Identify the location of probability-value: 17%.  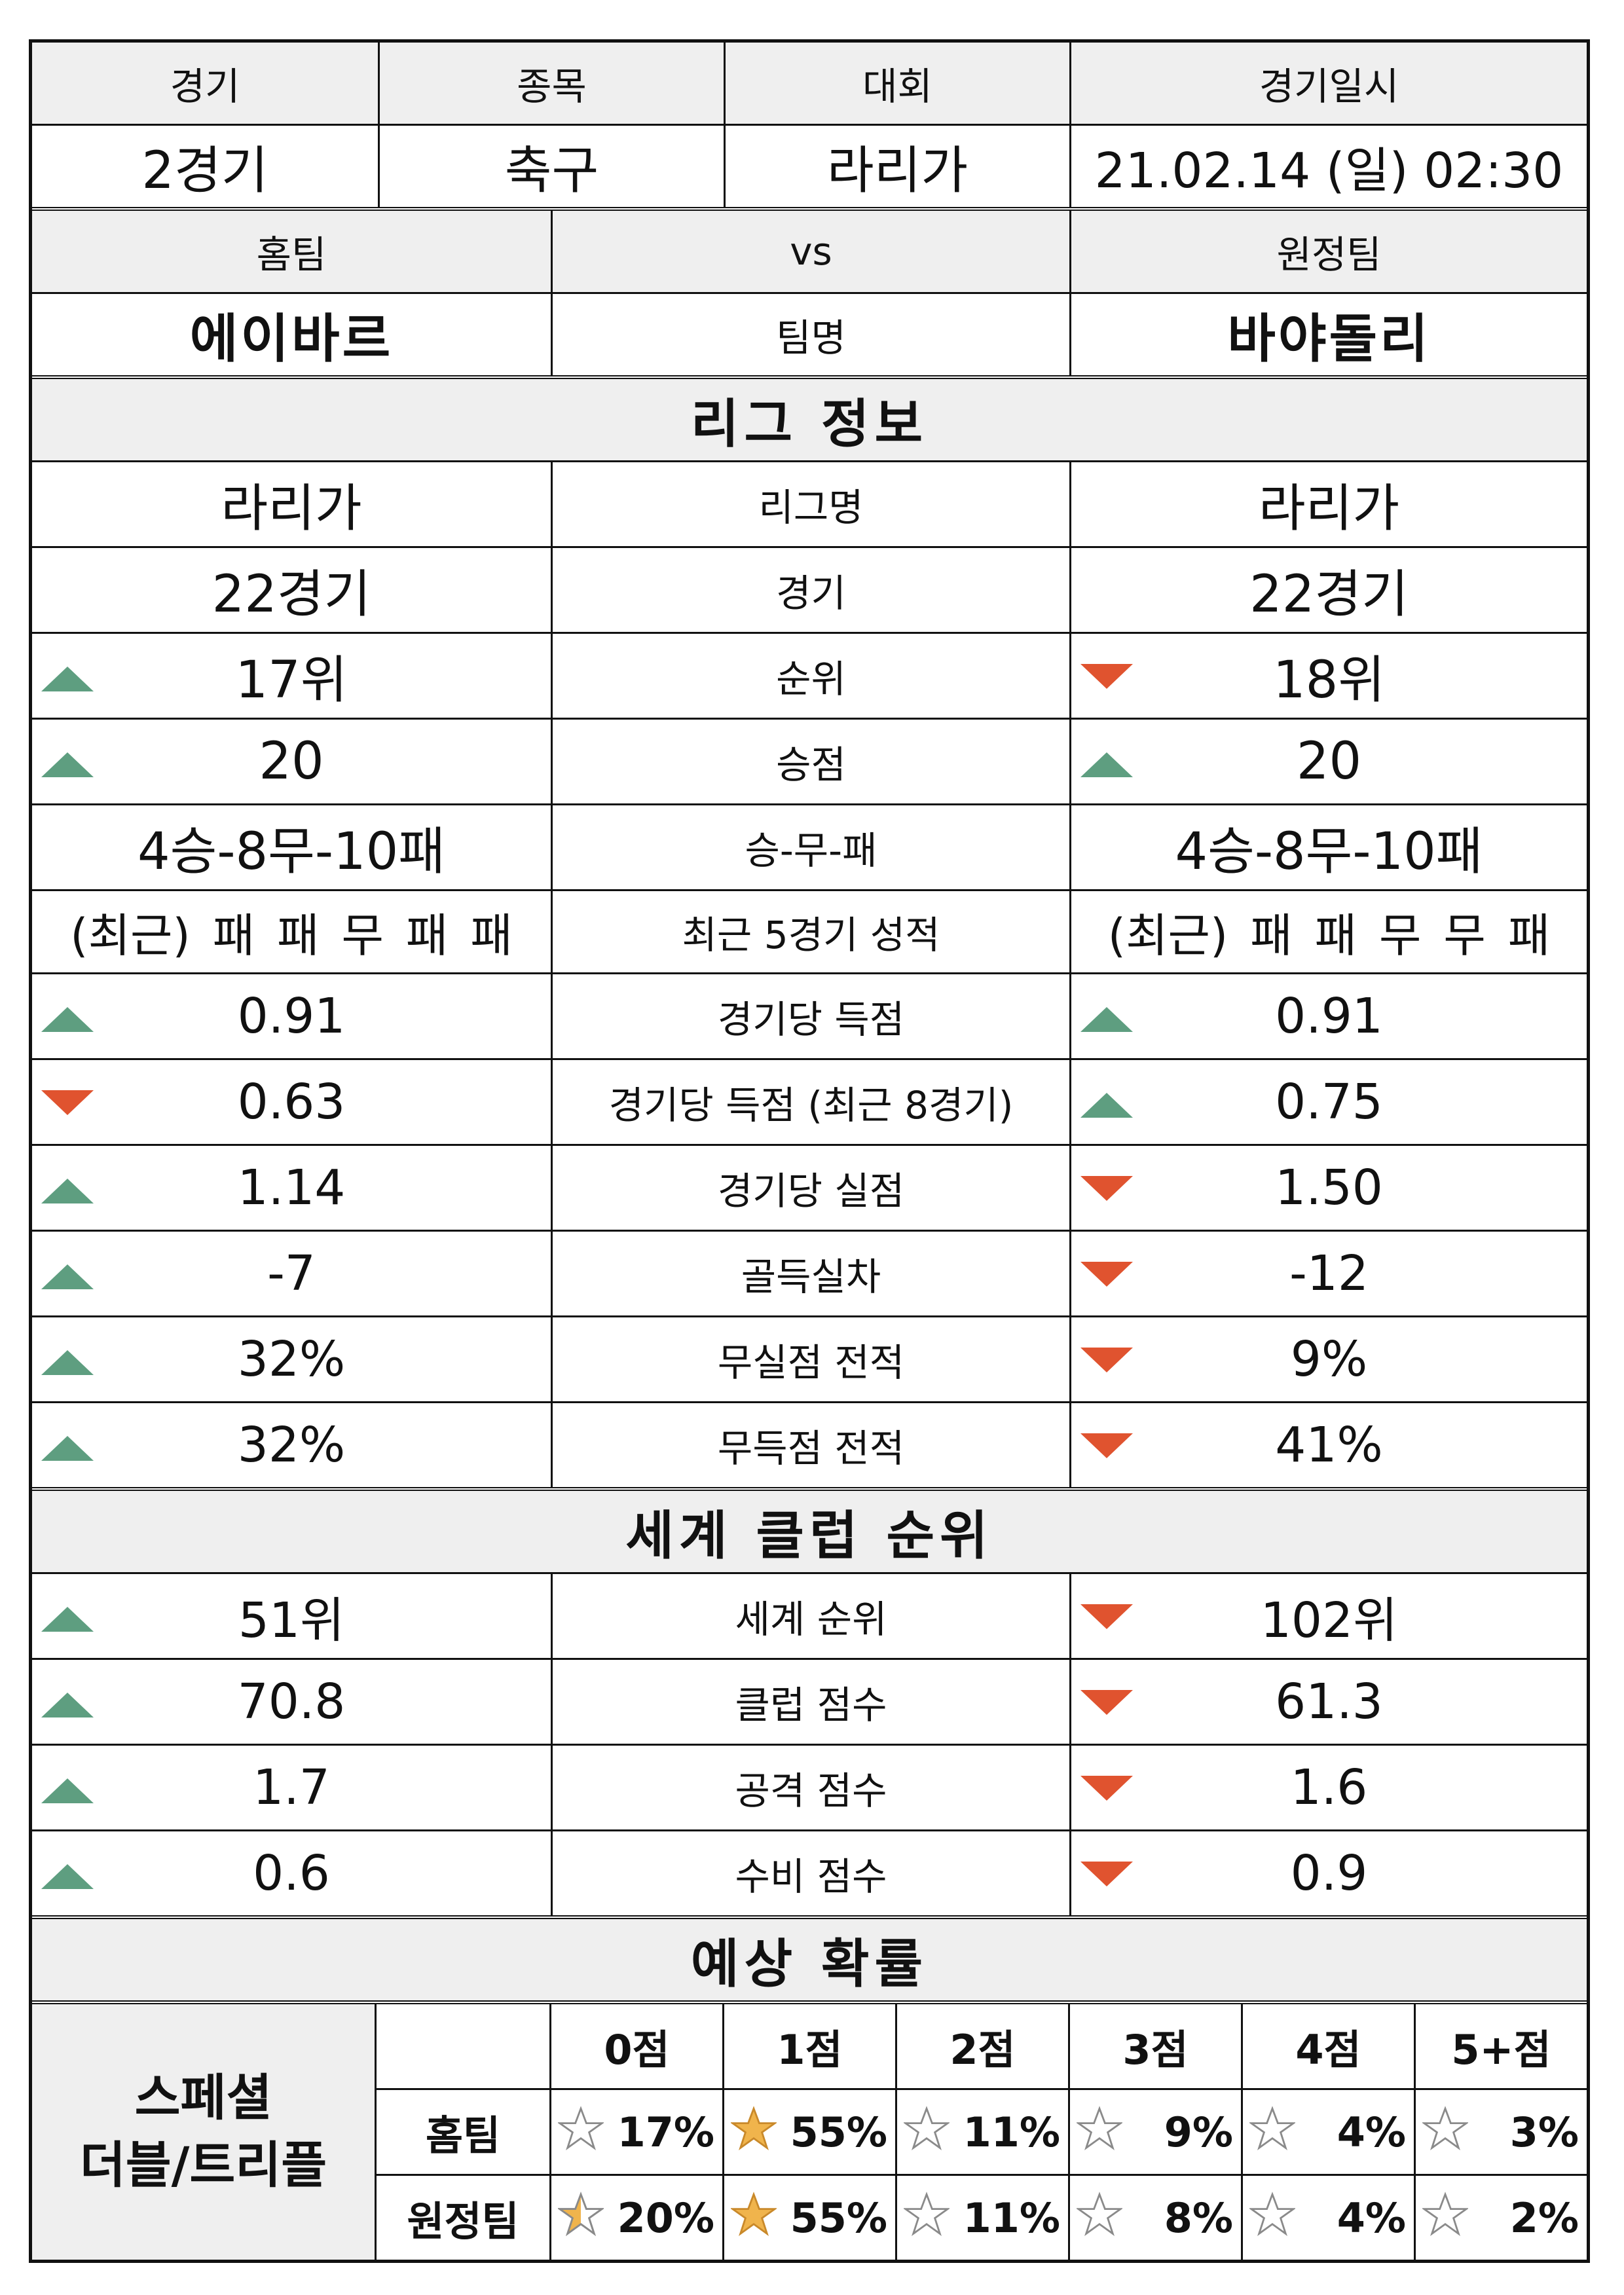
(665, 2132).